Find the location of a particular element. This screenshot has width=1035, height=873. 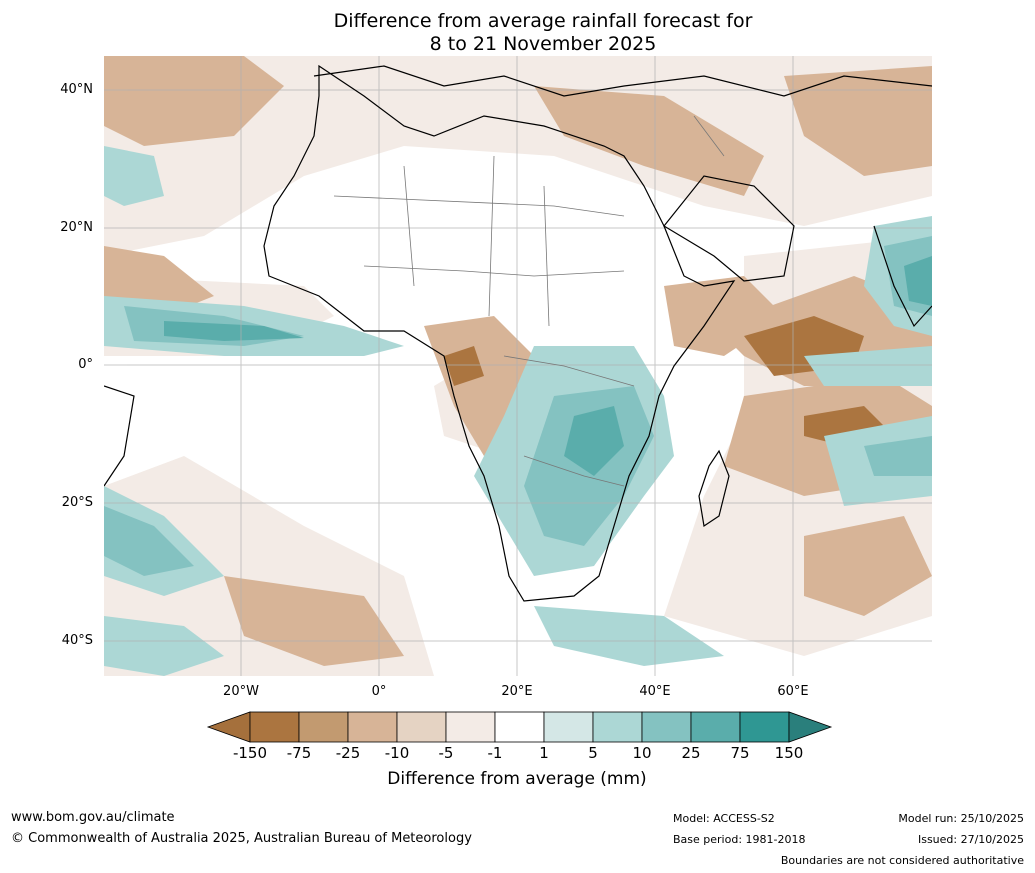

colorbar-arrow-right is located at coordinates (810, 727).